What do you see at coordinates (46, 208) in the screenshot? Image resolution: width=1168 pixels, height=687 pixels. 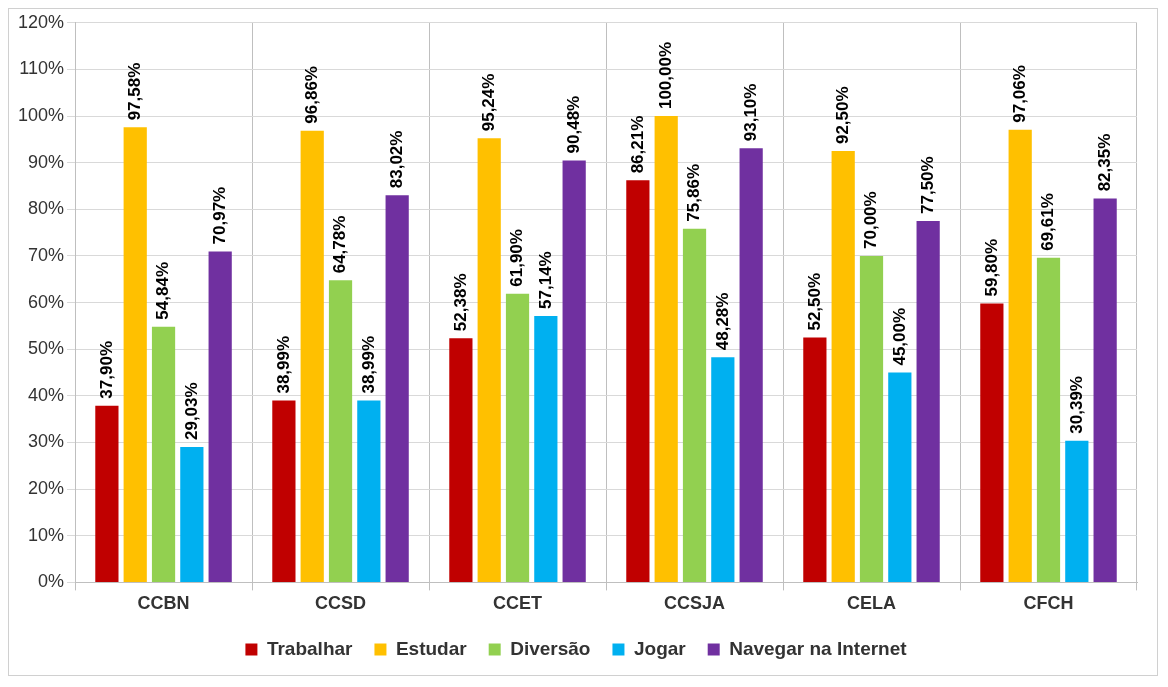 I see `y-tick-label: 80%` at bounding box center [46, 208].